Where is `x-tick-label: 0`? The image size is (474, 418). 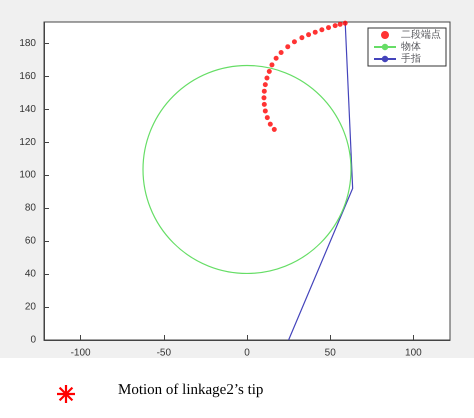 x-tick-label: 0 is located at coordinates (247, 353).